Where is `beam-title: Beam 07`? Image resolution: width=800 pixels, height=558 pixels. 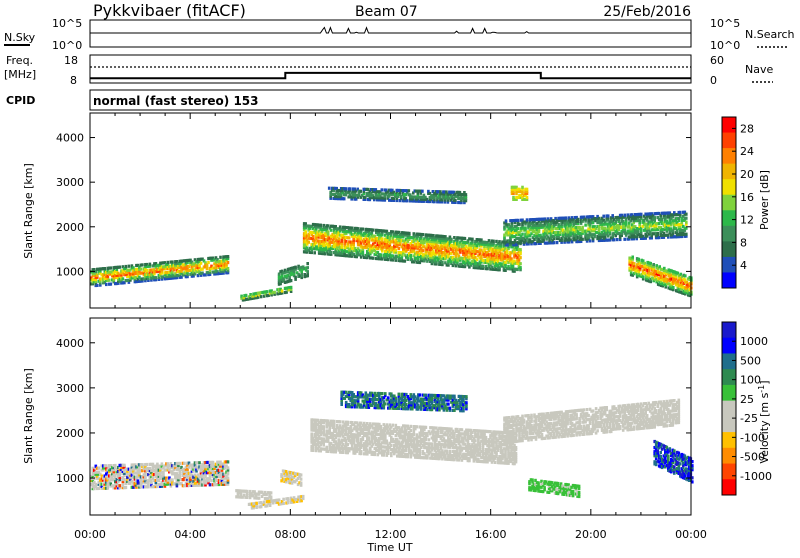
beam-title: Beam 07 is located at coordinates (386, 12).